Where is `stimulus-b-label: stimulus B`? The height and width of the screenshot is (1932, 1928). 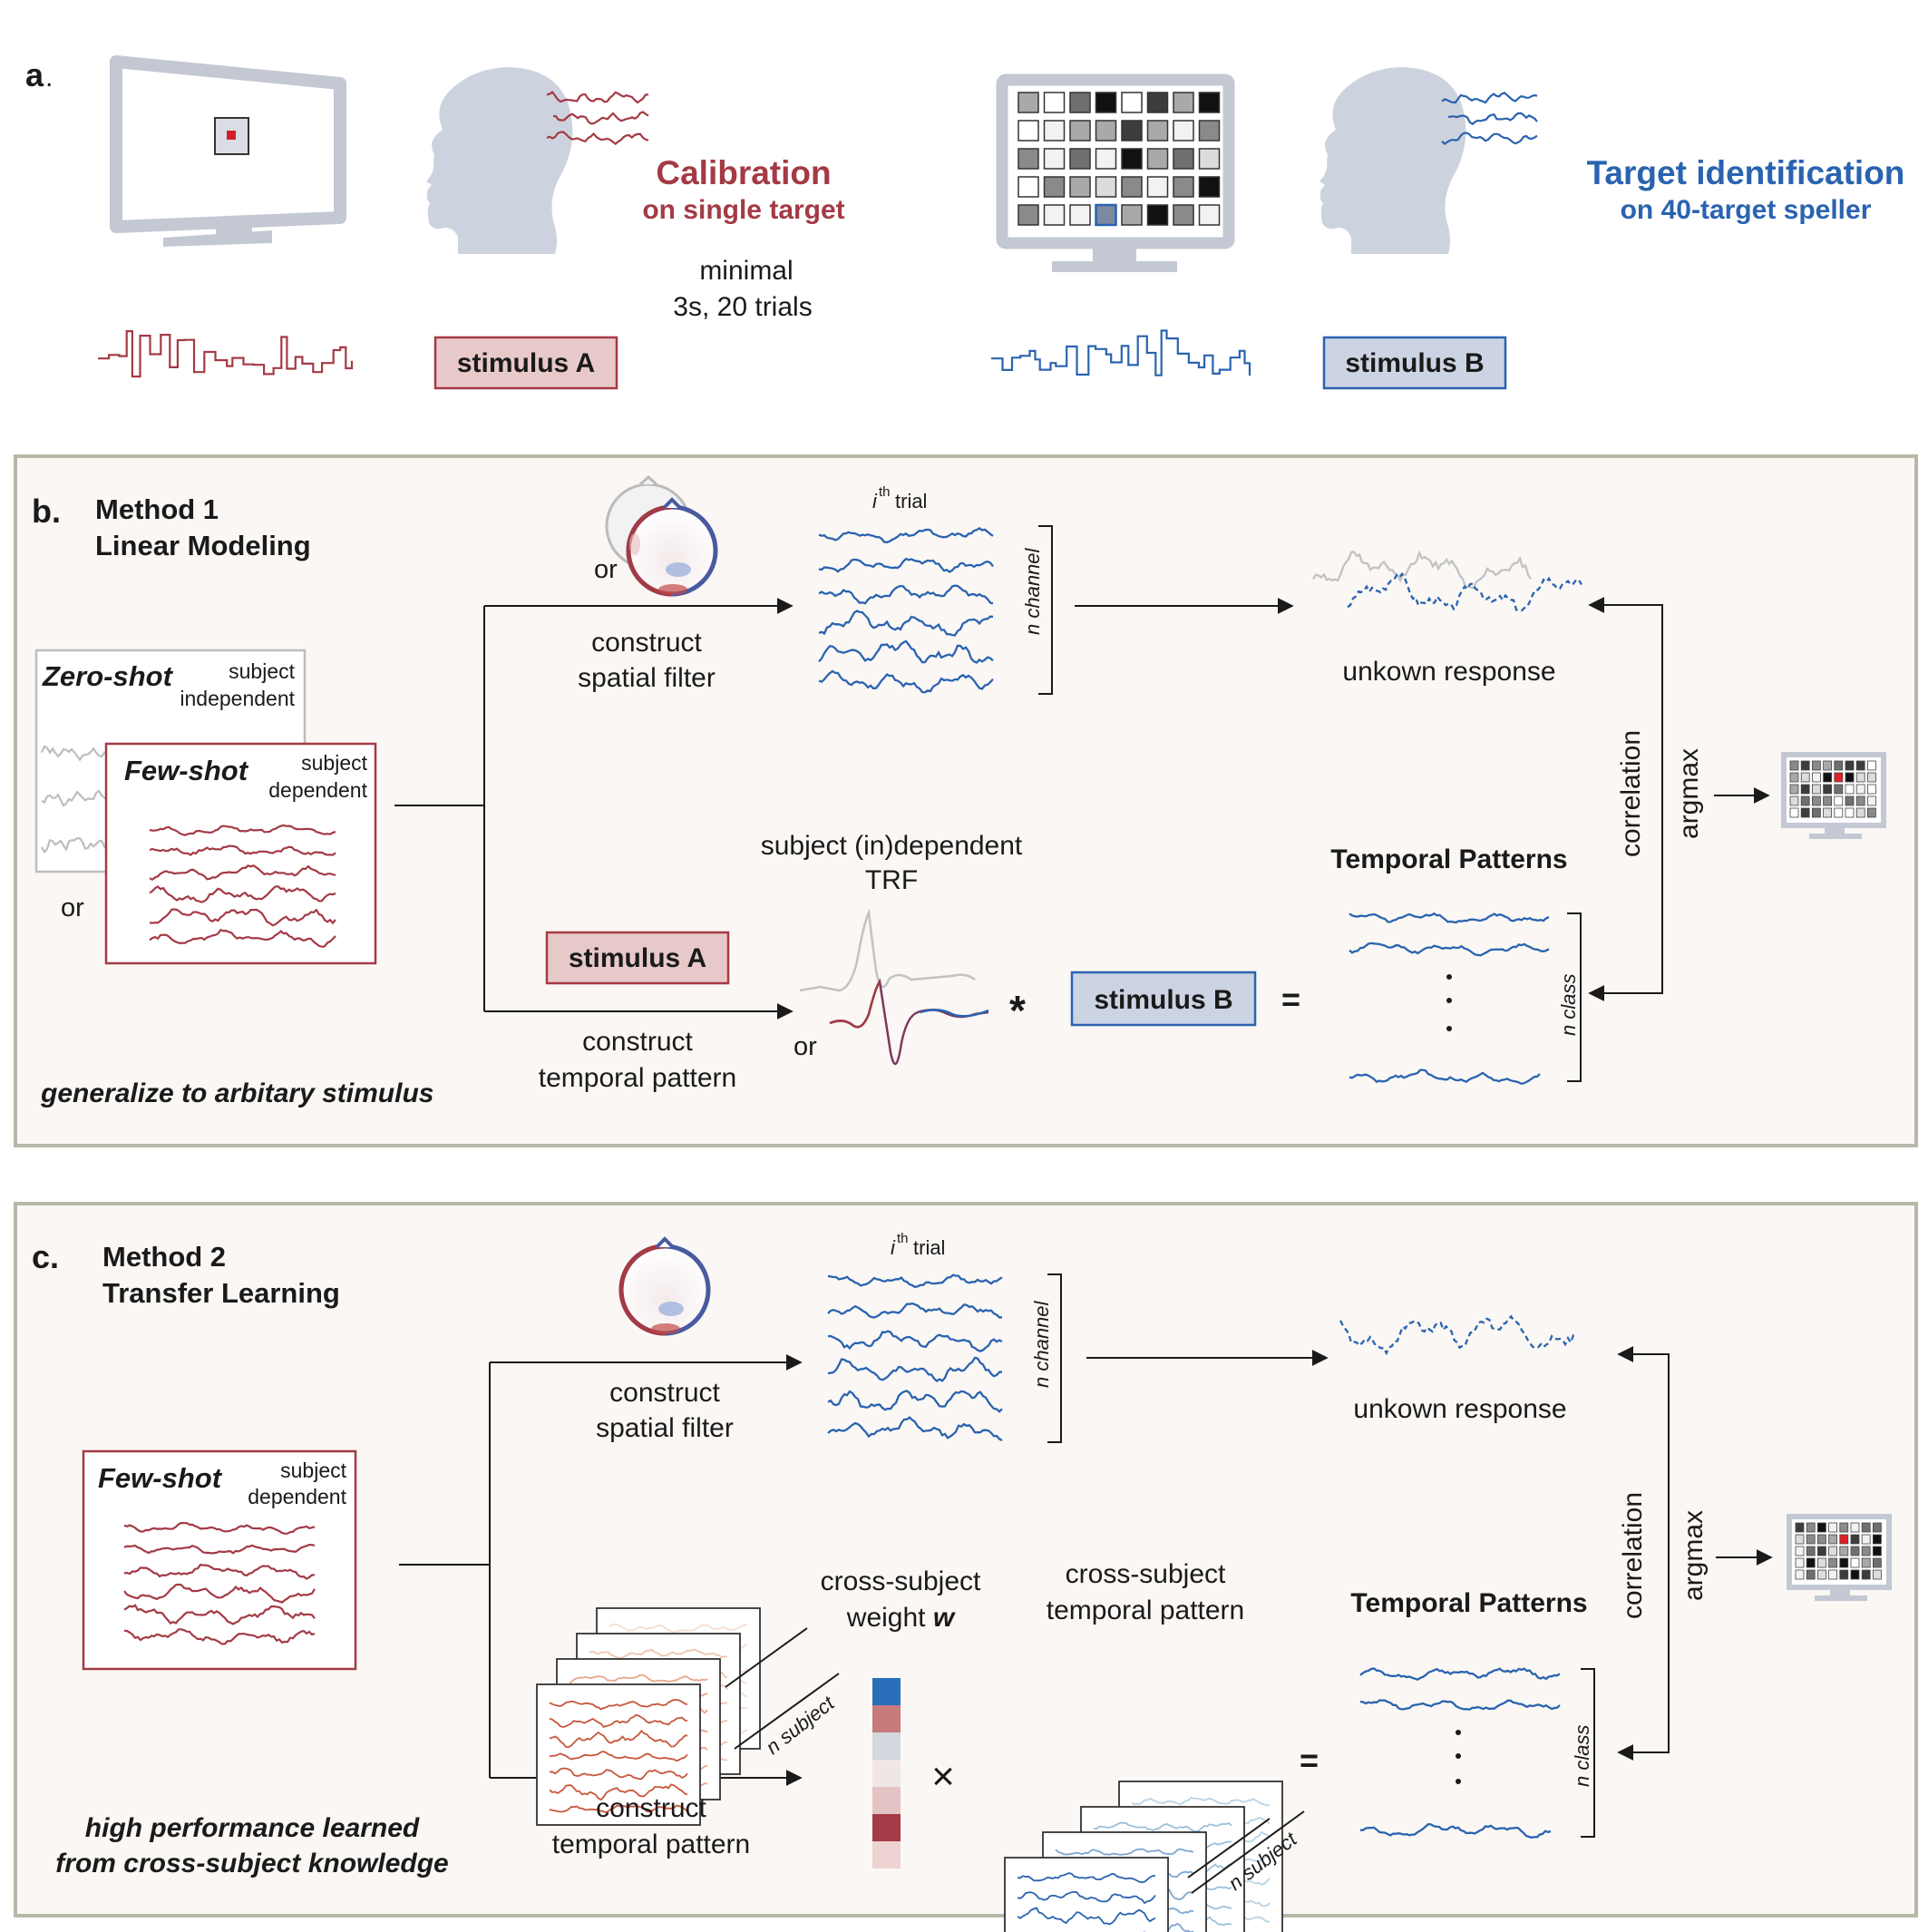
stimulus-b-label: stimulus B is located at coordinates (1415, 363).